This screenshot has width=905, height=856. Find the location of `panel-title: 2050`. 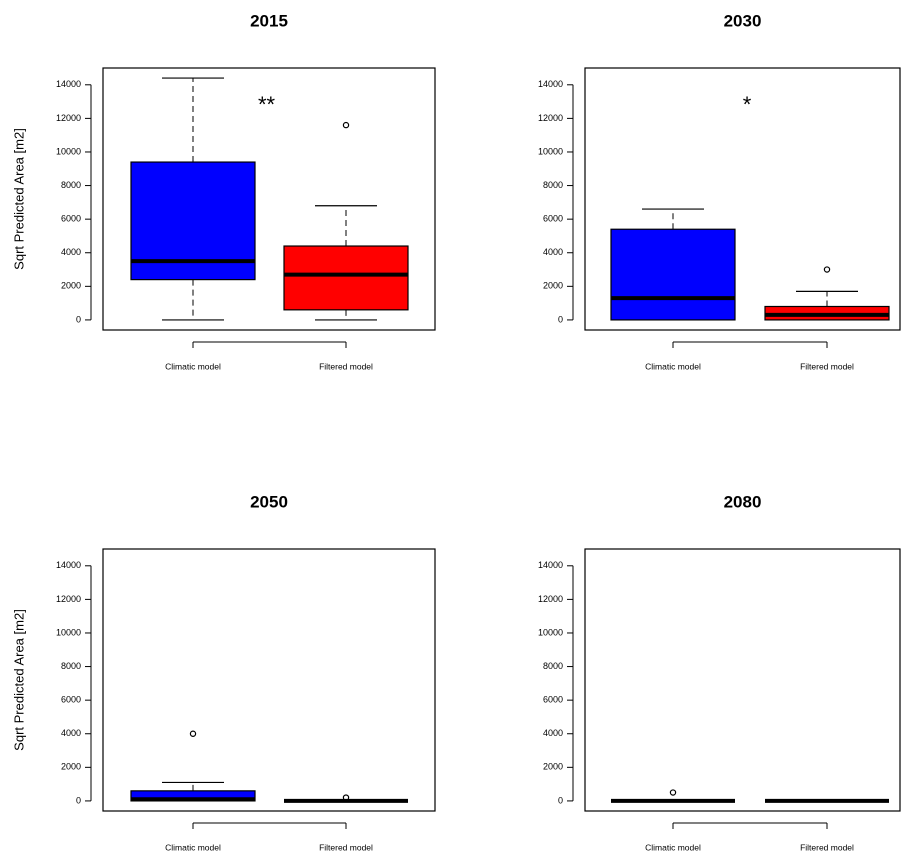

panel-title: 2050 is located at coordinates (269, 501).